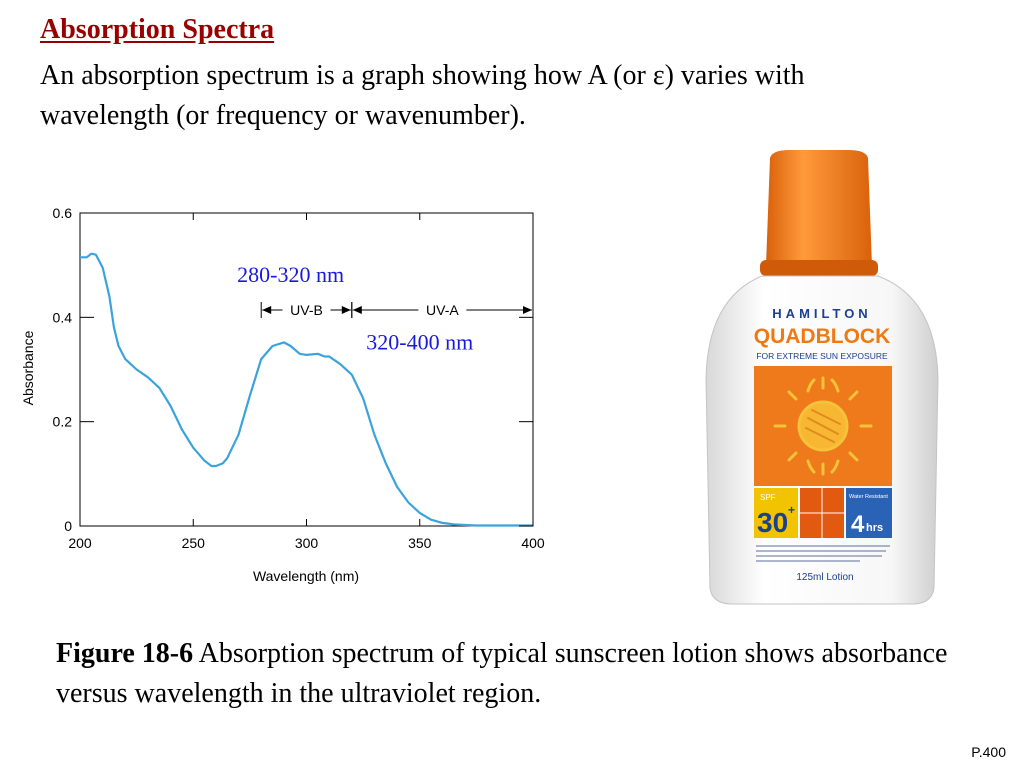 The image size is (1024, 768). Describe the element at coordinates (80, 543) in the screenshot. I see `x-tick-label: 200` at that location.